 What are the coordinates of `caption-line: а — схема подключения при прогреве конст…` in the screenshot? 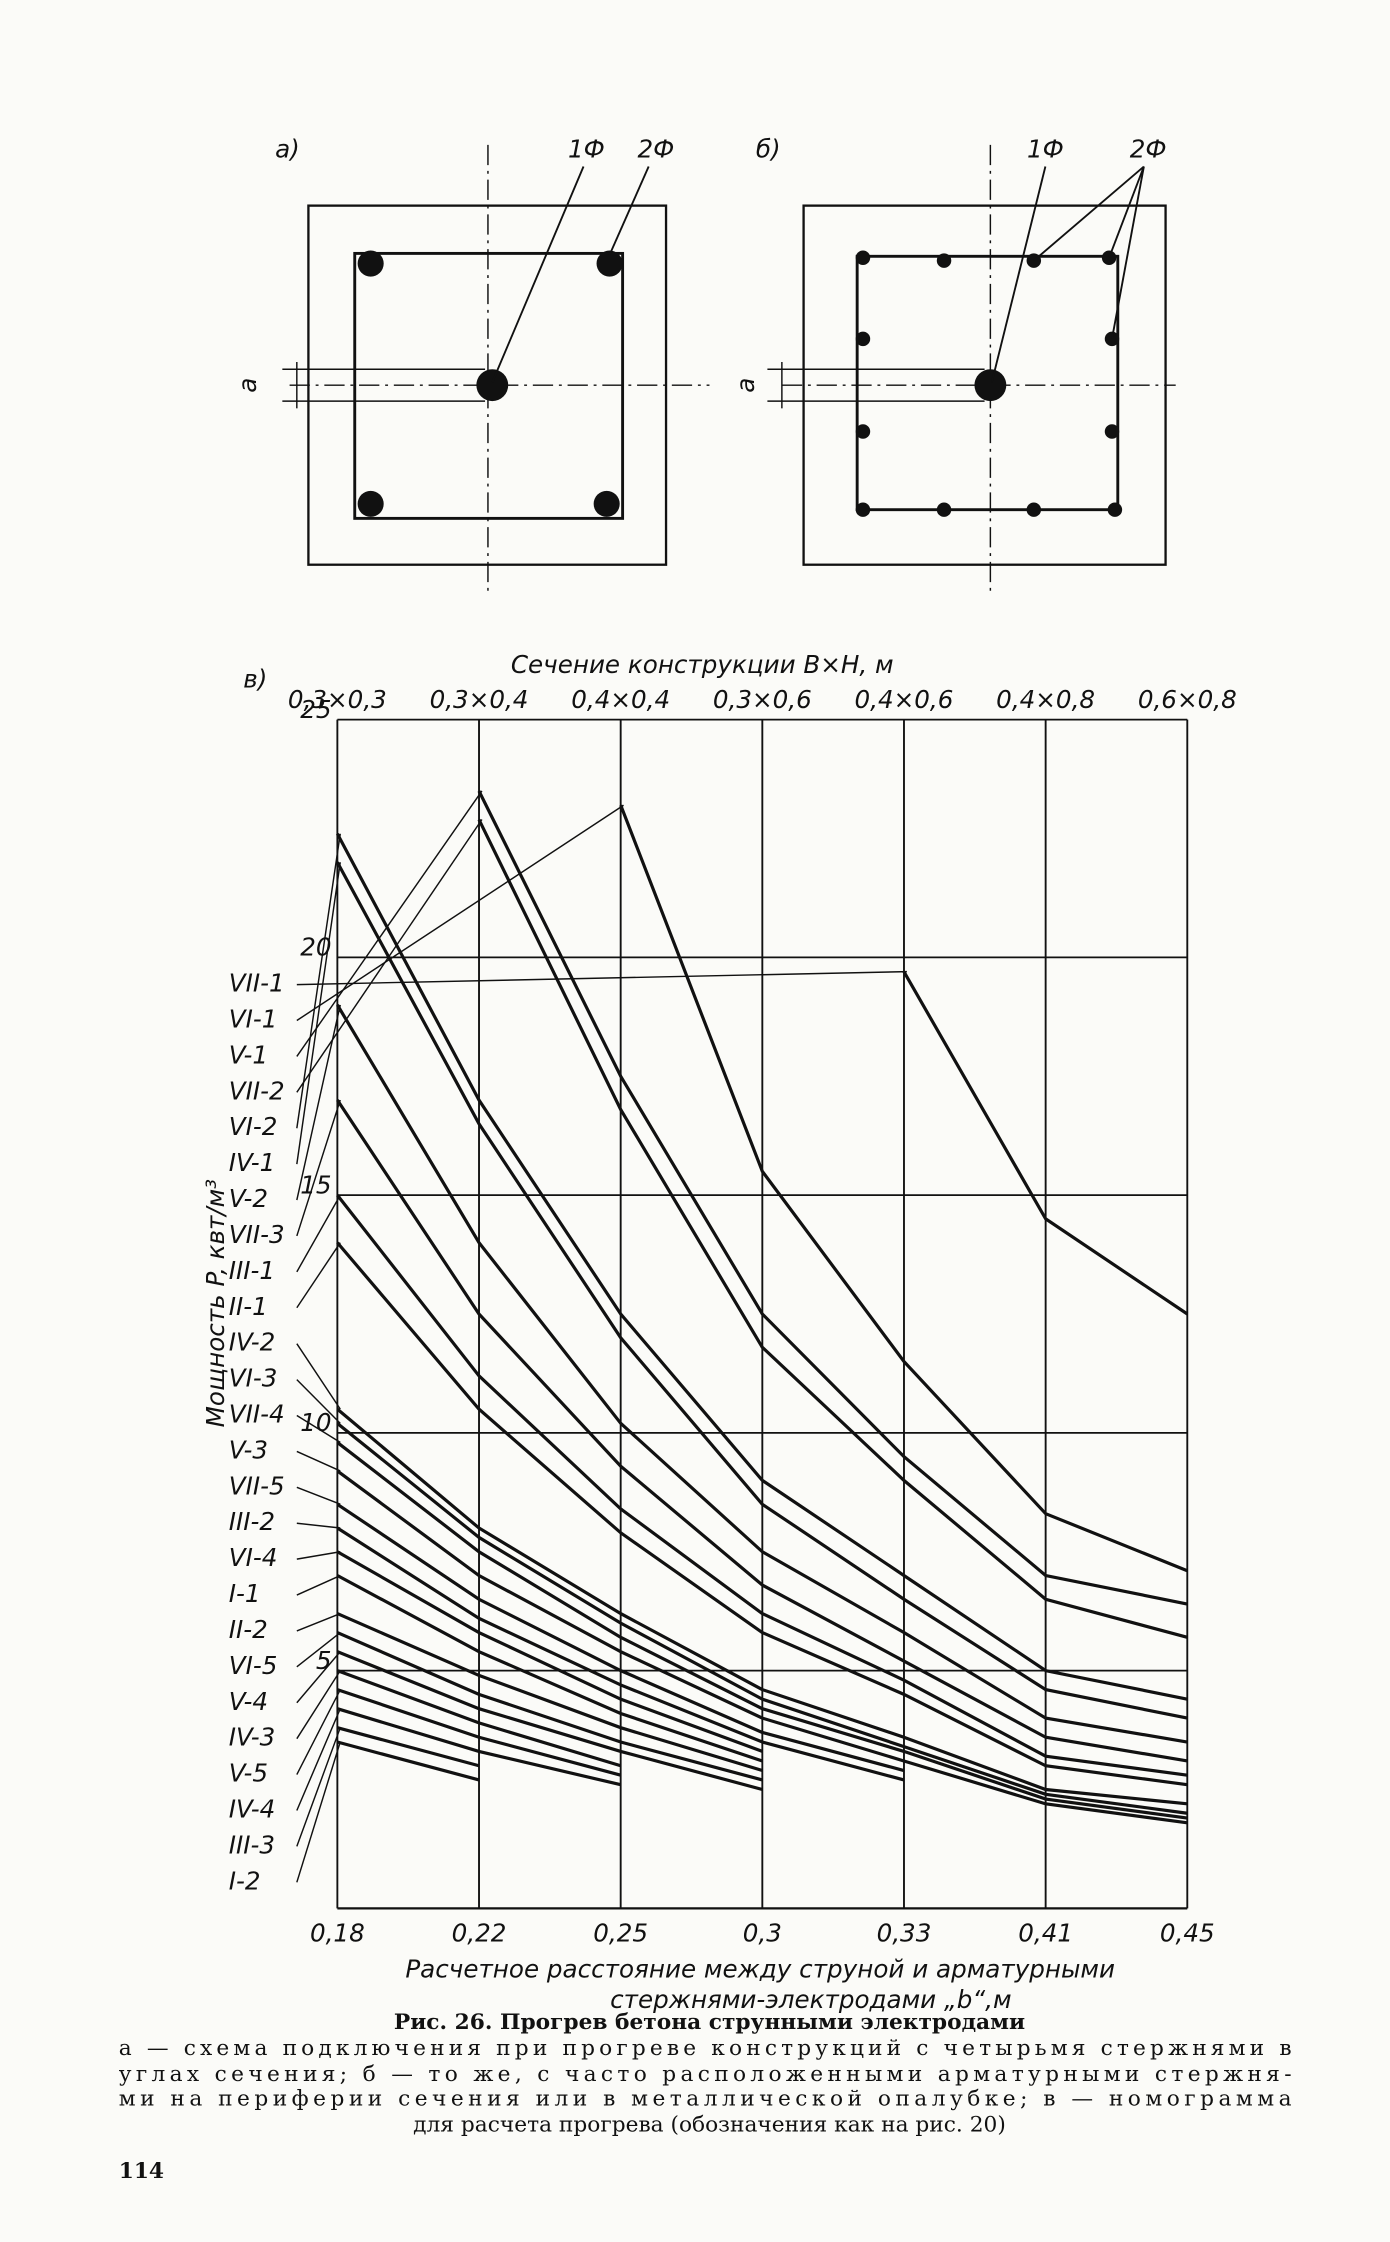 It's located at (705, 2048).